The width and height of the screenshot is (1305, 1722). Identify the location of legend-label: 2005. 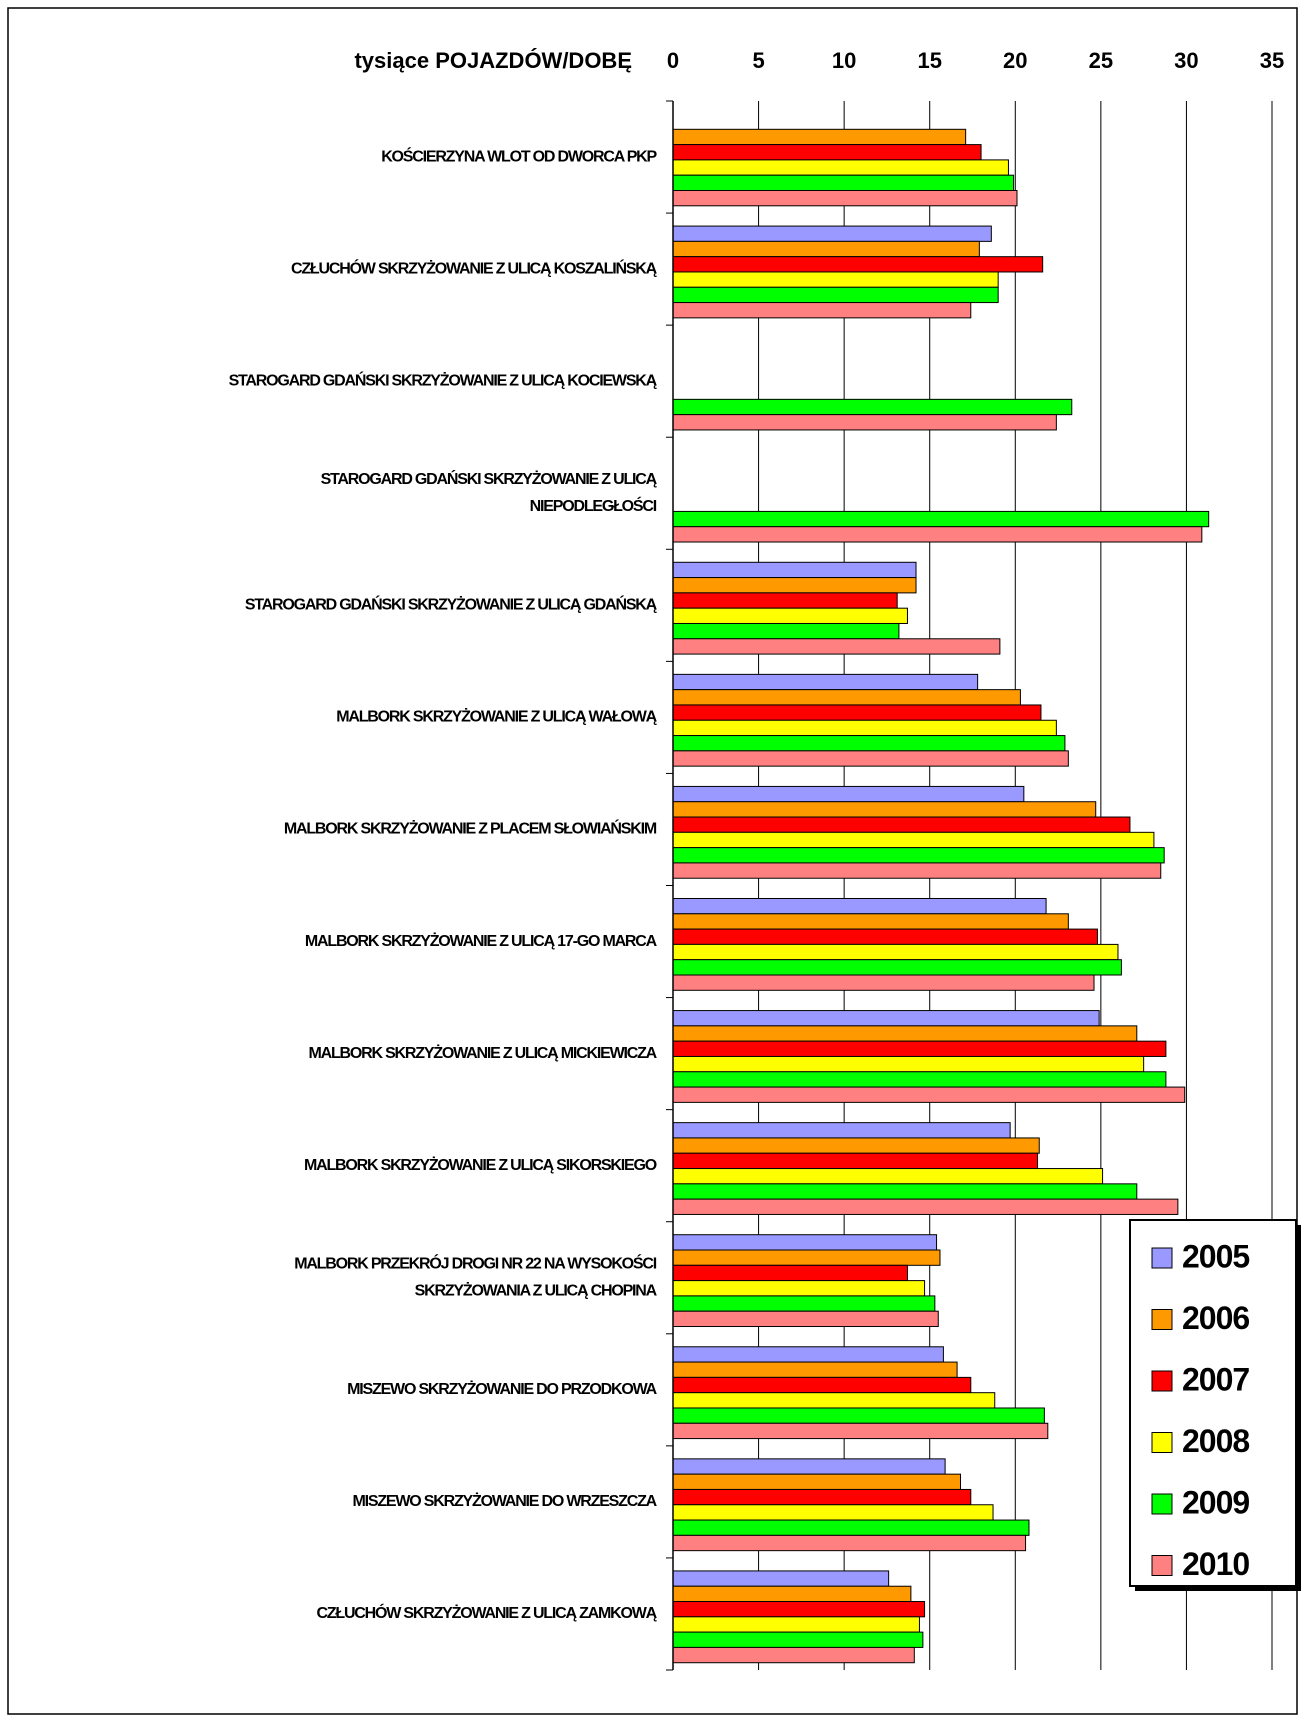
(1215, 1256).